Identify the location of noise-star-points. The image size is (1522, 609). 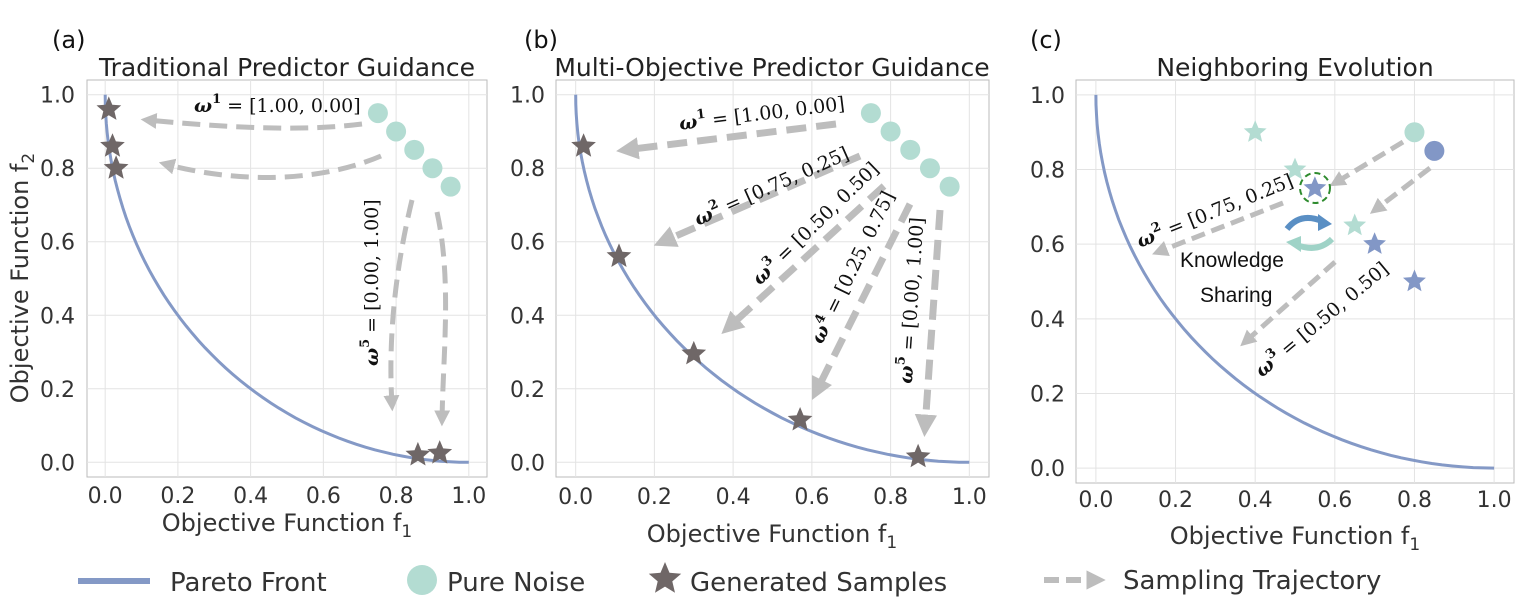
(1305, 178).